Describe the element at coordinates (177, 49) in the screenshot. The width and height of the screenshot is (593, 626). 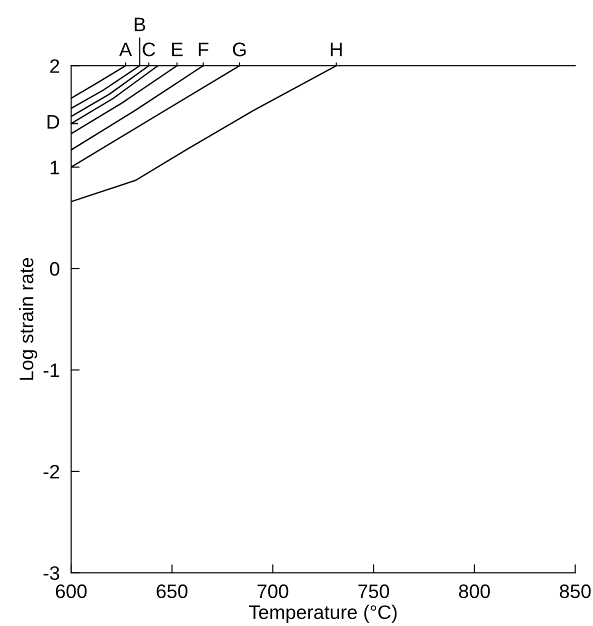
I see `annotation: E` at that location.